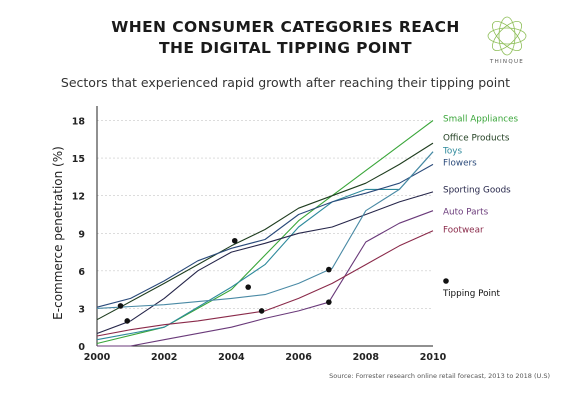 The height and width of the screenshot is (403, 571). I want to click on x-tick-label: 2000, so click(97, 357).